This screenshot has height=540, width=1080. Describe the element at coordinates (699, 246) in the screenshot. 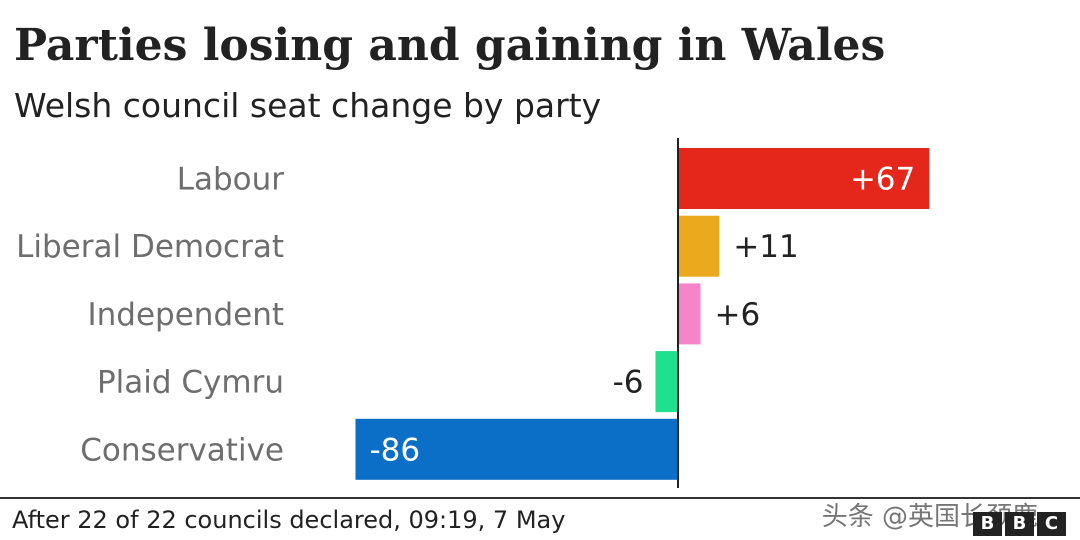

I see `bar-liberal-democrat` at that location.